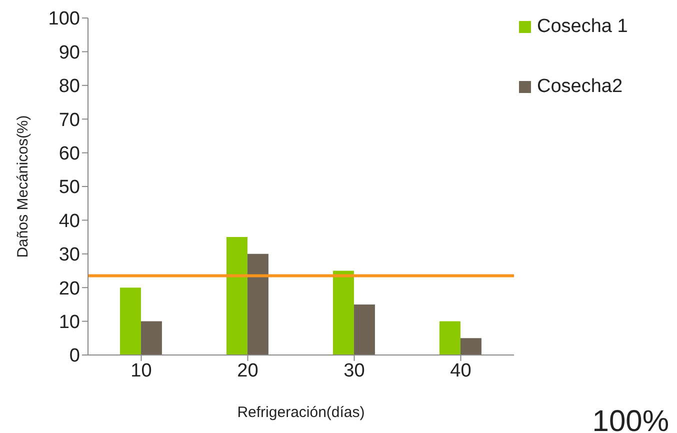 The height and width of the screenshot is (433, 677). What do you see at coordinates (582, 27) in the screenshot?
I see `legend-label: Cosecha 1` at bounding box center [582, 27].